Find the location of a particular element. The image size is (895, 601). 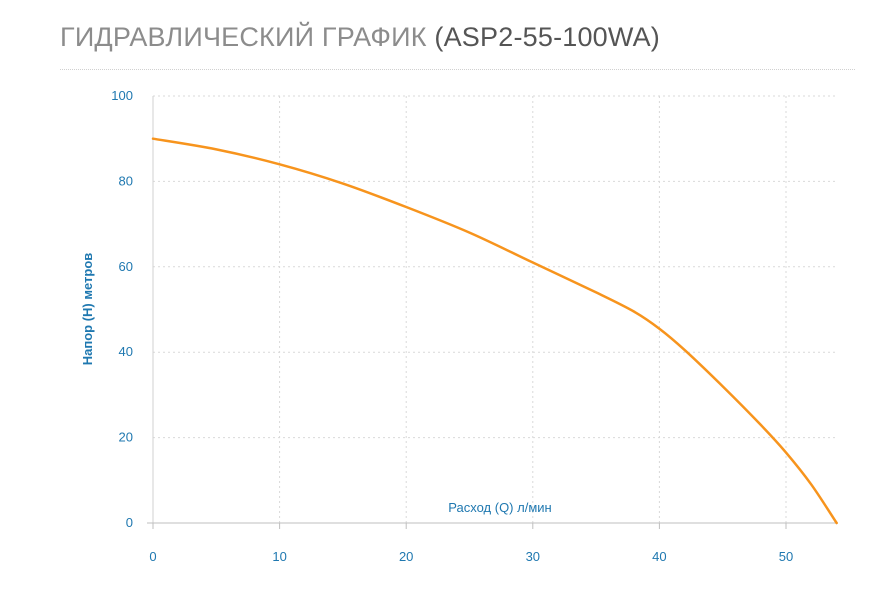

y-tick-label: 40 is located at coordinates (126, 351).